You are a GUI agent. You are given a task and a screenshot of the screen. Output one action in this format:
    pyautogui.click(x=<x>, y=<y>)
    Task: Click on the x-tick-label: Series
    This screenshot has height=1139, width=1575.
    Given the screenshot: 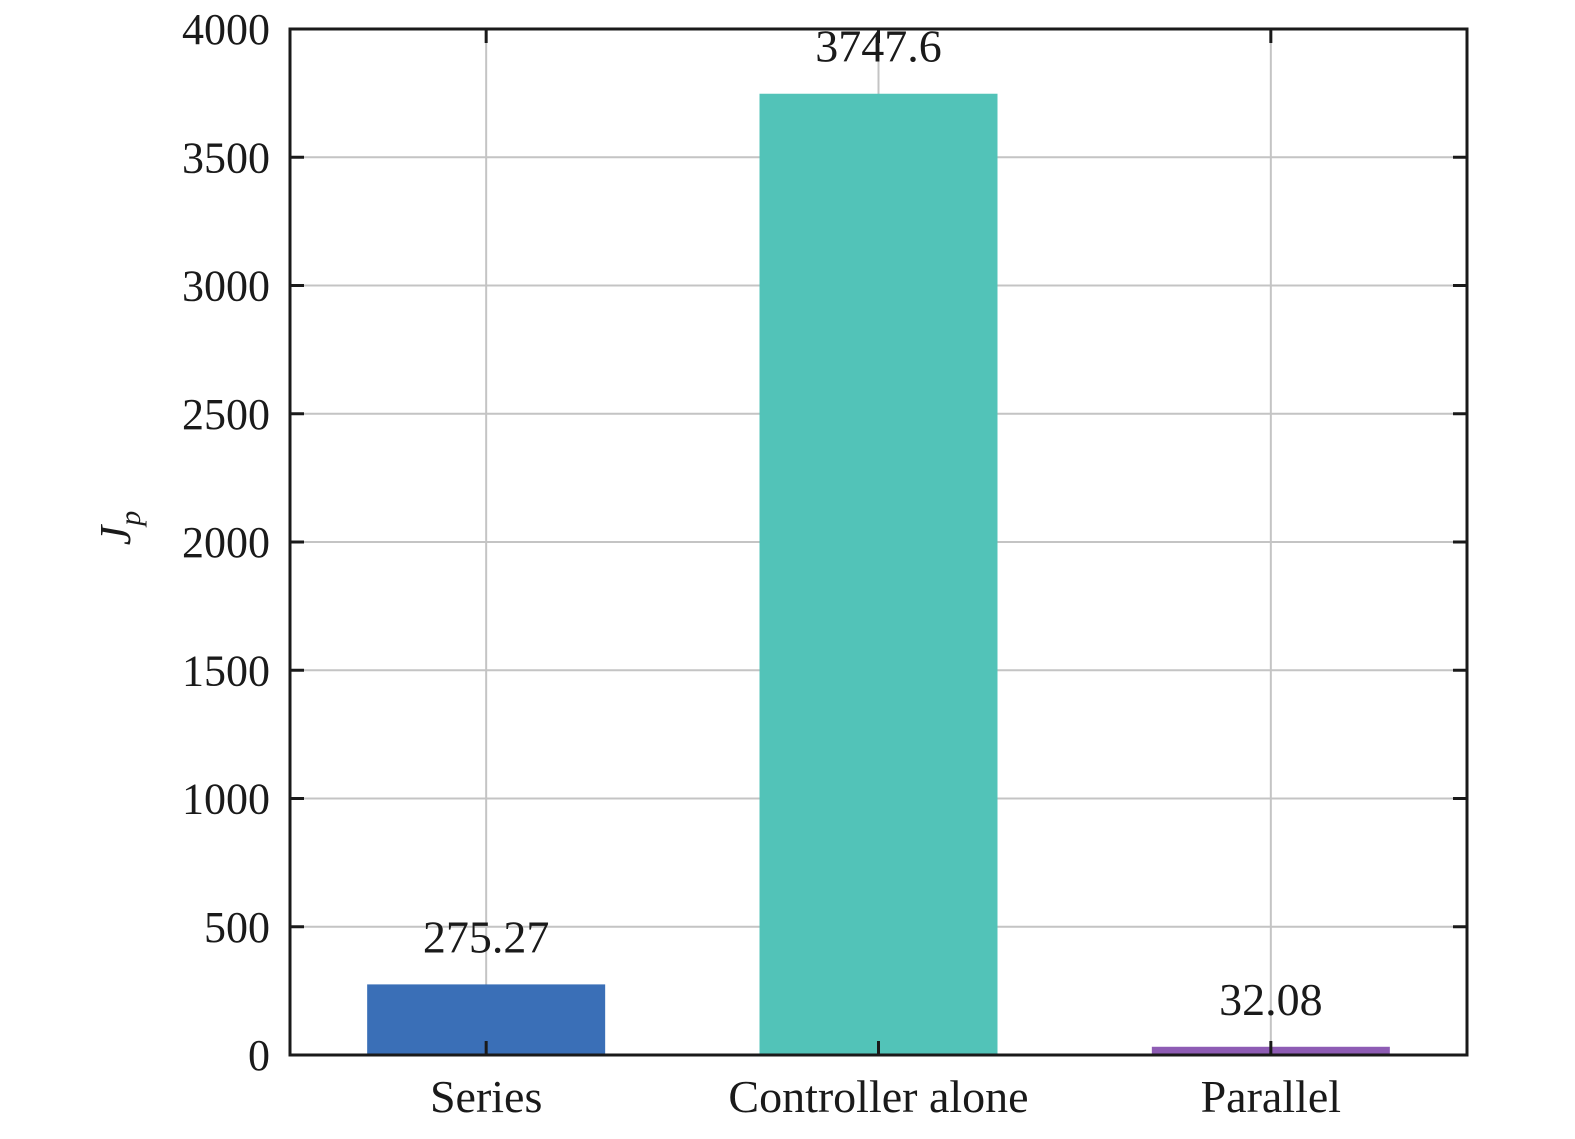 What is the action you would take?
    pyautogui.click(x=486, y=1096)
    